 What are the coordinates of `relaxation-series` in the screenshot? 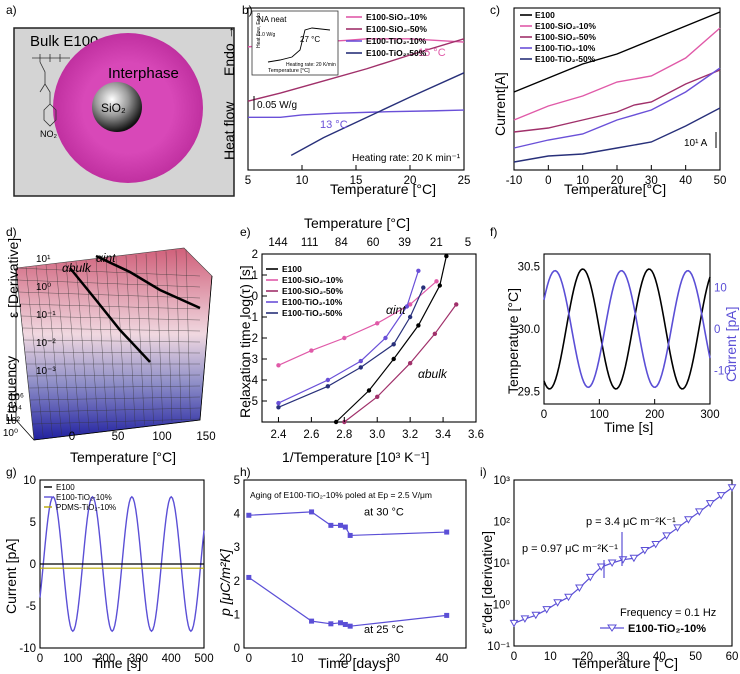 It's located at (367, 339).